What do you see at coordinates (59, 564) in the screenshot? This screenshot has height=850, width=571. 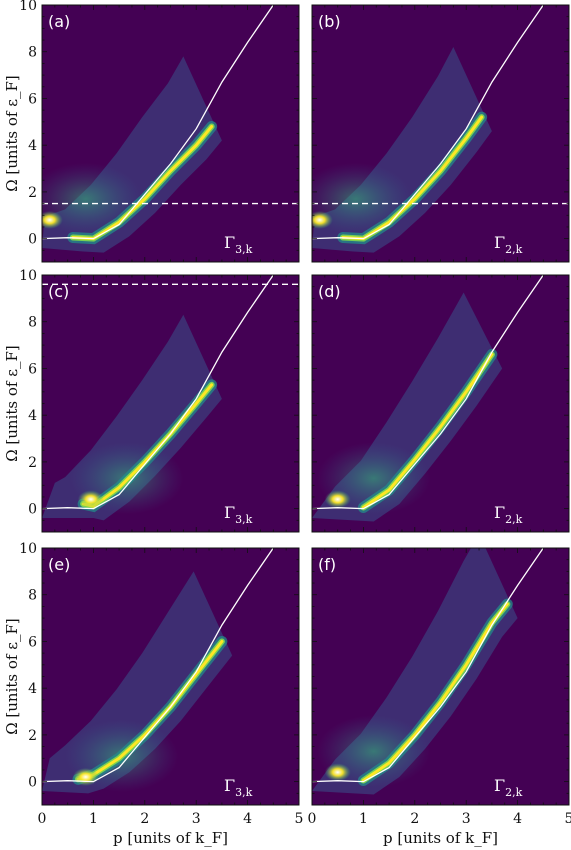 I see `panel-label: (e)` at bounding box center [59, 564].